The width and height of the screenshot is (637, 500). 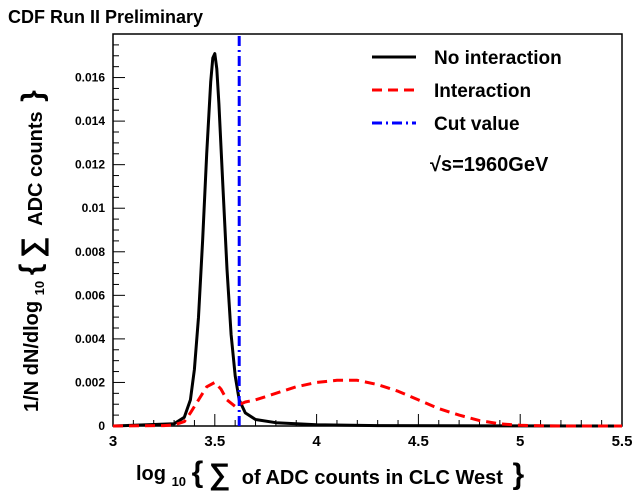 I want to click on x-axis-title-sigma: ∑, so click(x=219, y=474).